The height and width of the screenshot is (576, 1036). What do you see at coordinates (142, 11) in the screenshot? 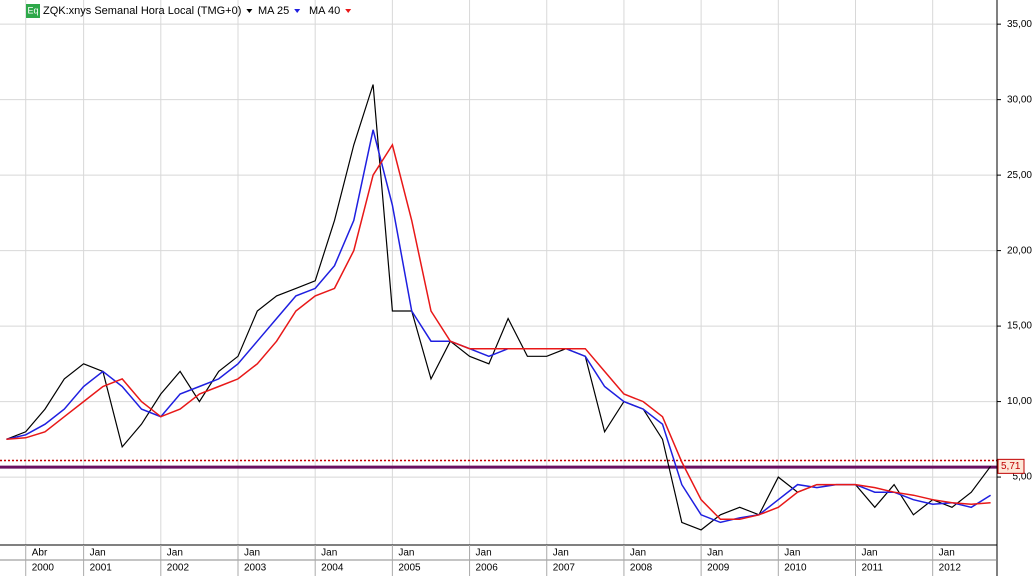
I see `chart-title: ZQK:xnys Semanal Hora Local (TMG+0)` at bounding box center [142, 11].